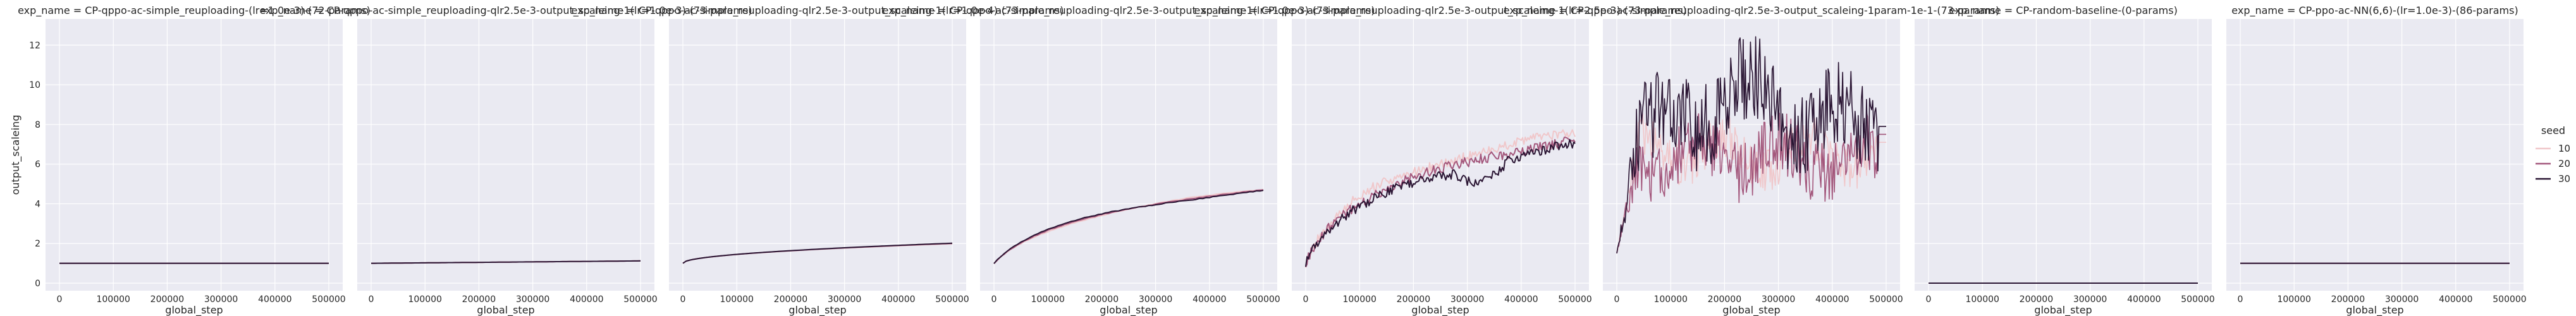  I want to click on legend-label-seed-30: 30, so click(2564, 179).